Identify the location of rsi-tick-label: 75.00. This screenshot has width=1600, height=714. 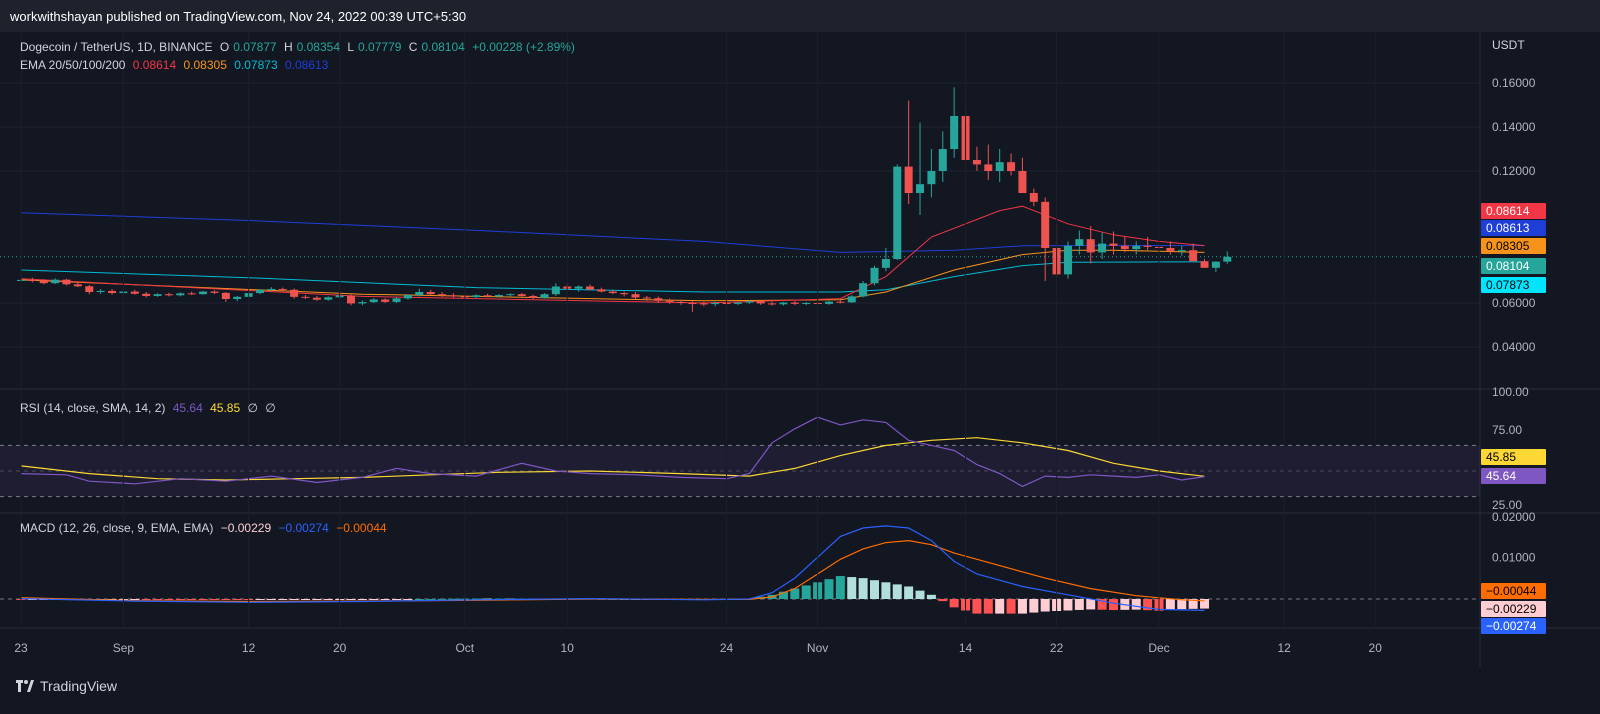
(1507, 430).